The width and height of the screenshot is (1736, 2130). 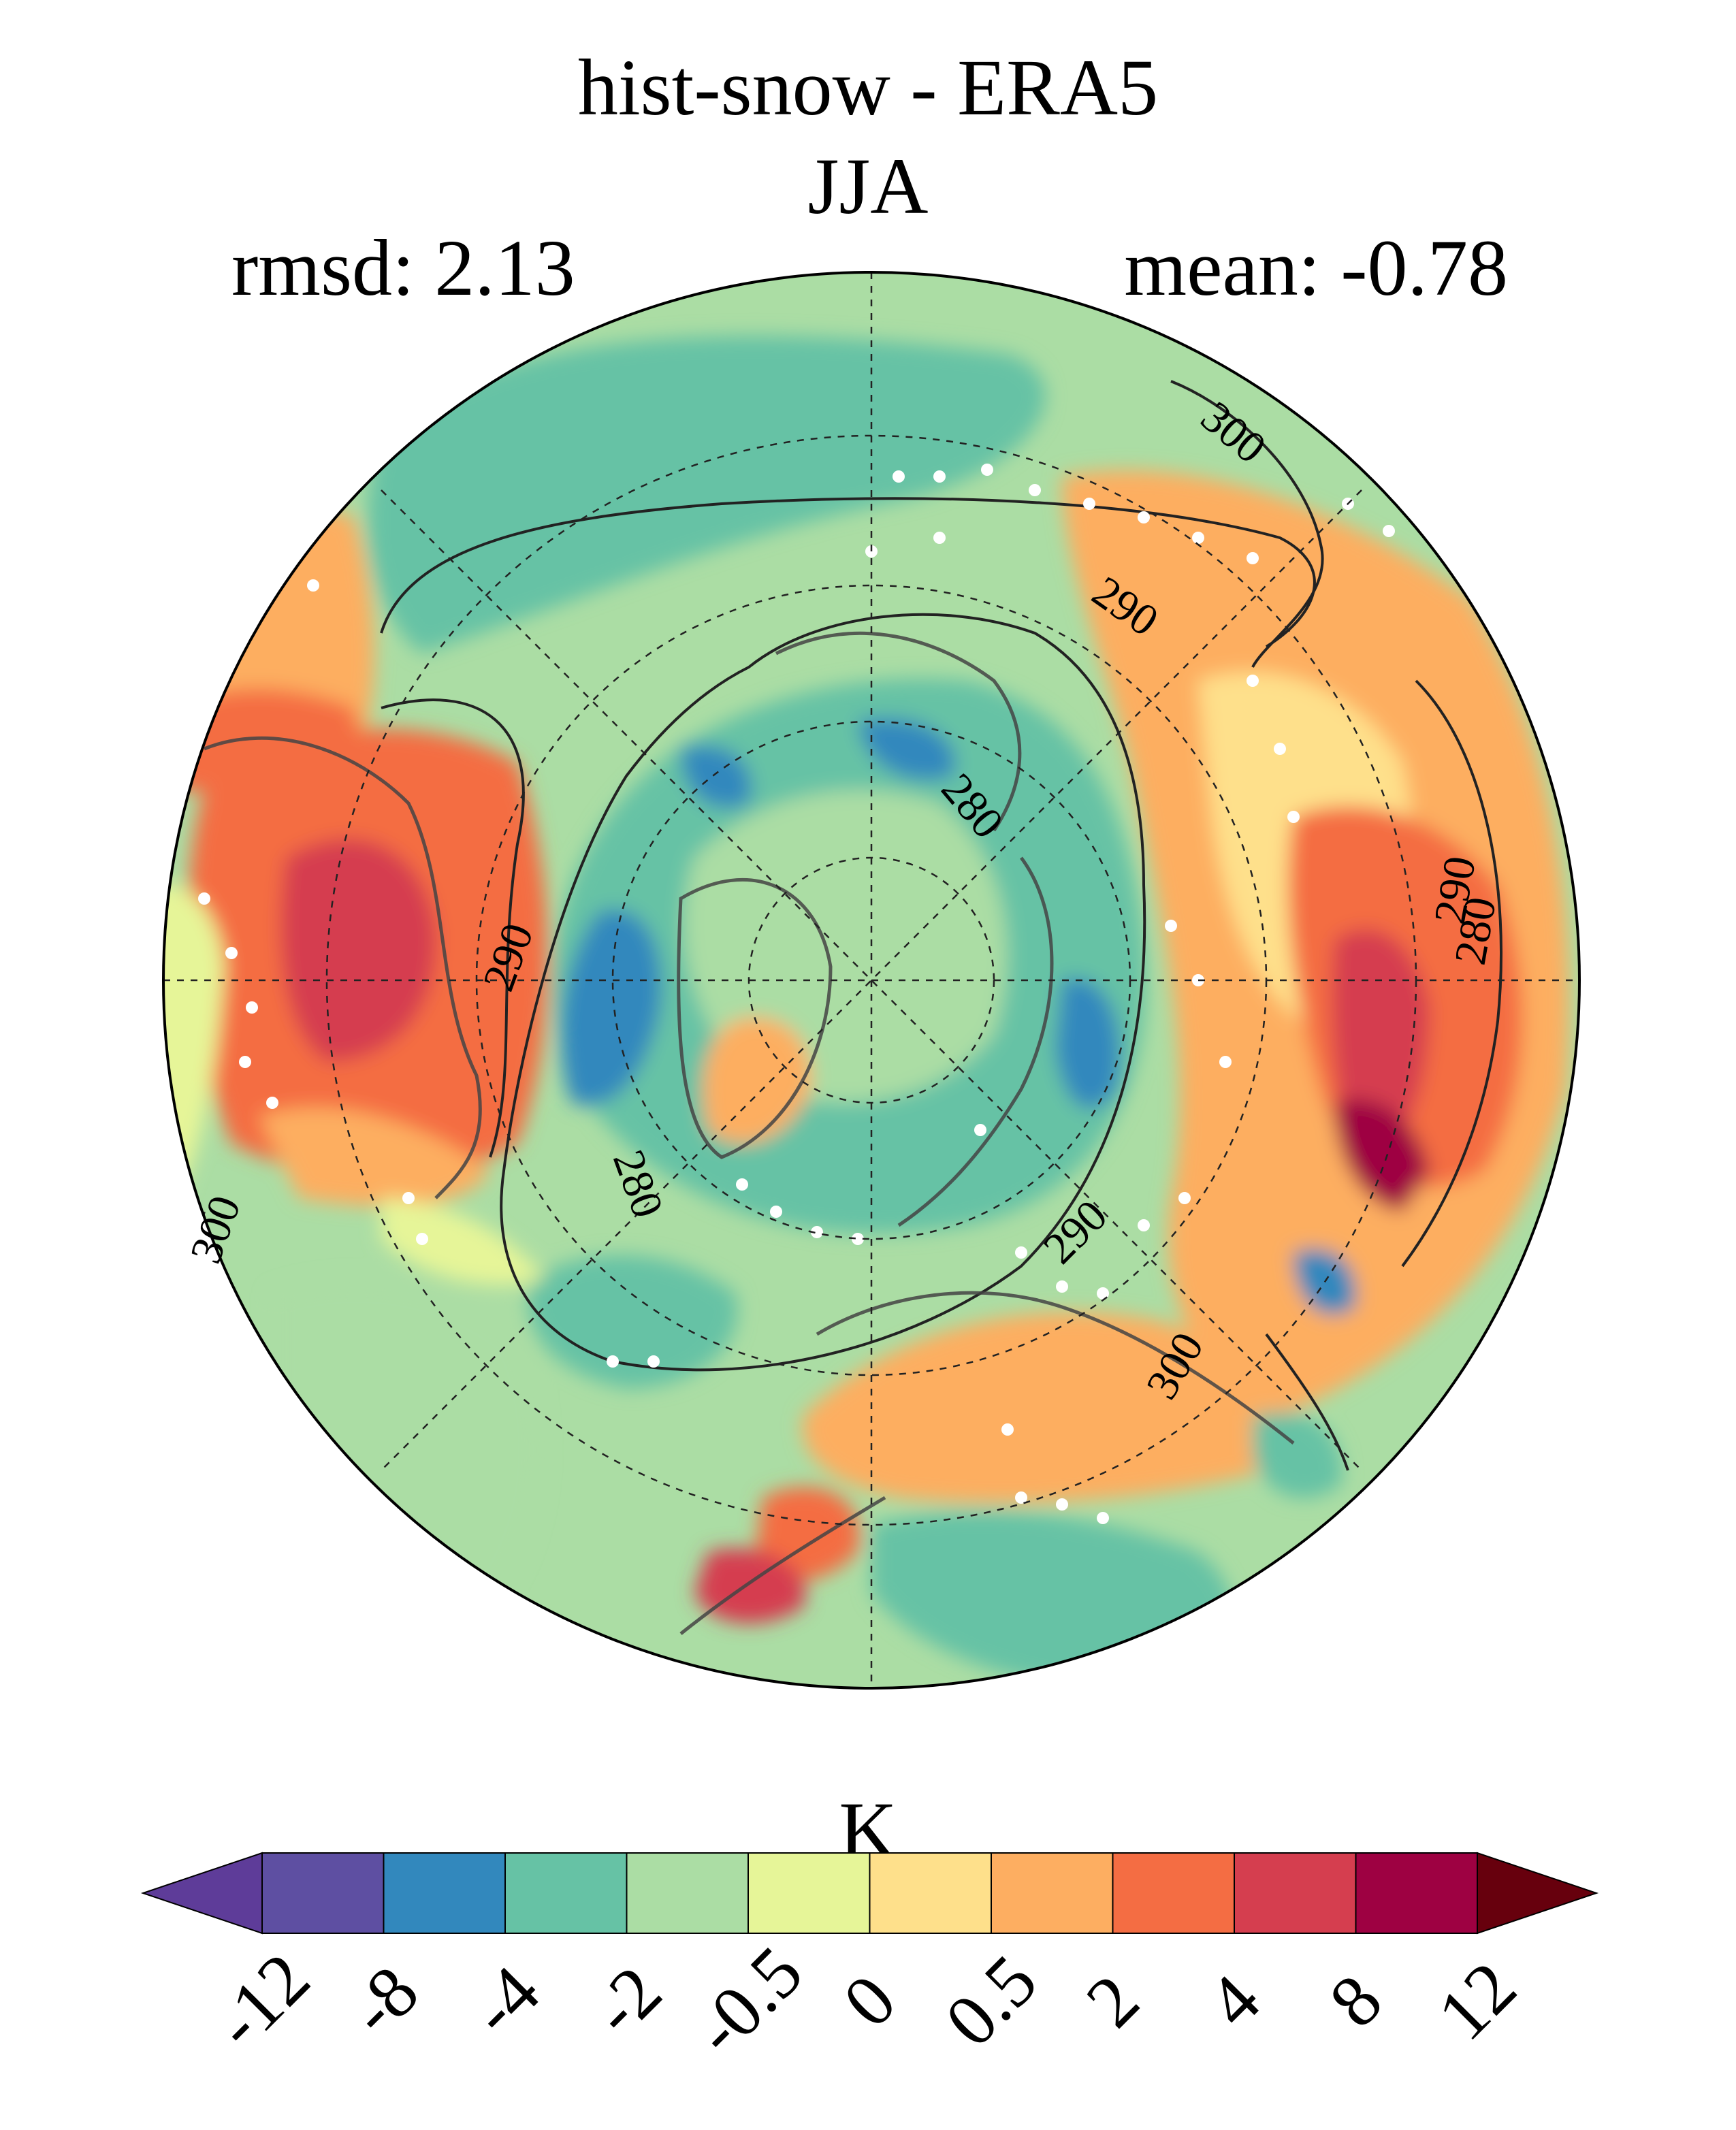 What do you see at coordinates (868, 186) in the screenshot?
I see `season-label: JJA` at bounding box center [868, 186].